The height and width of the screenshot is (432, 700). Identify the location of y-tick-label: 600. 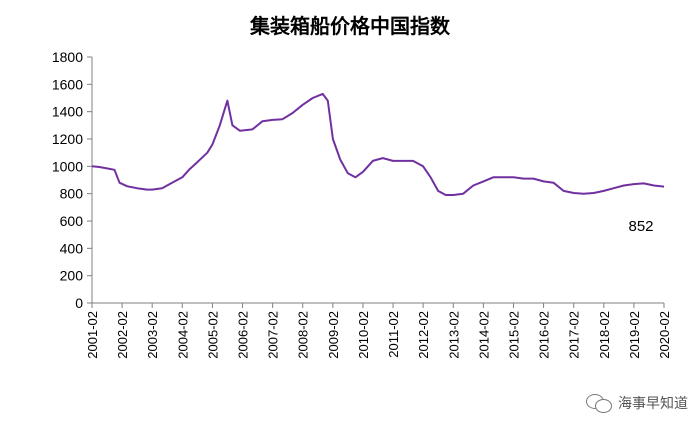
(72, 221).